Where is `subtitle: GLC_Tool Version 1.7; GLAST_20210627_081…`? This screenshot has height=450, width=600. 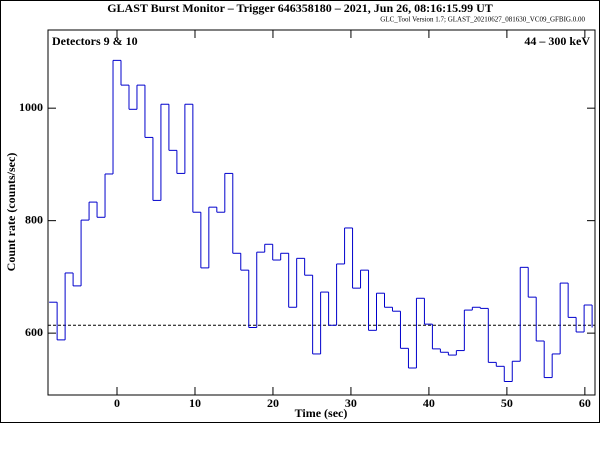
subtitle: GLC_Tool Version 1.7; GLAST_20210627_081… is located at coordinates (482, 20).